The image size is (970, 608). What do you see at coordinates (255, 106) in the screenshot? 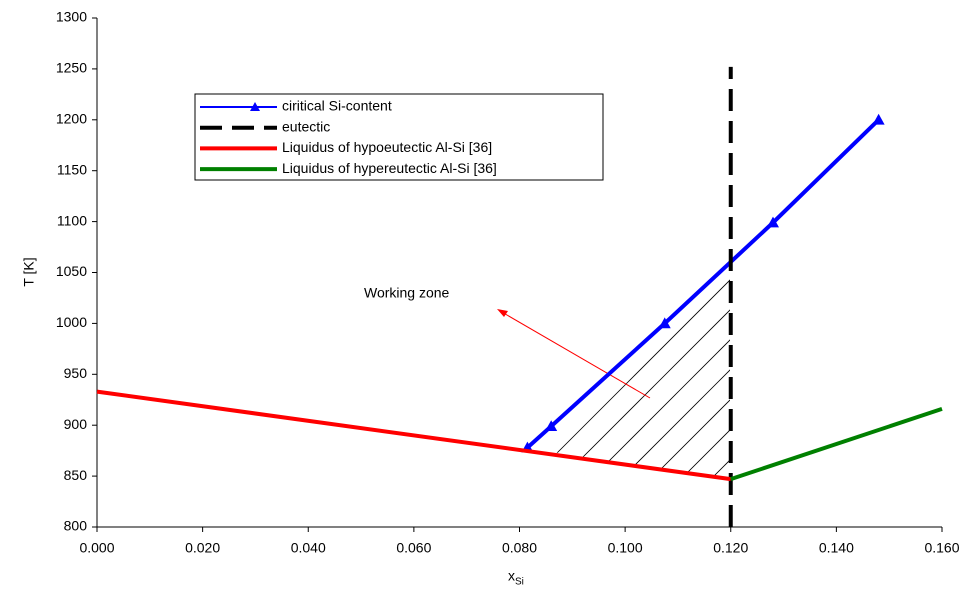
I see `legend-marker` at bounding box center [255, 106].